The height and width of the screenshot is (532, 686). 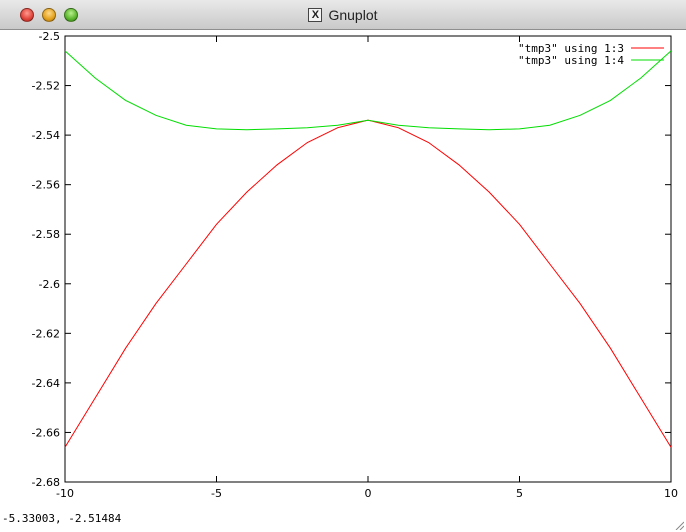 What do you see at coordinates (49, 36) in the screenshot?
I see `y-tick-label: -2.5` at bounding box center [49, 36].